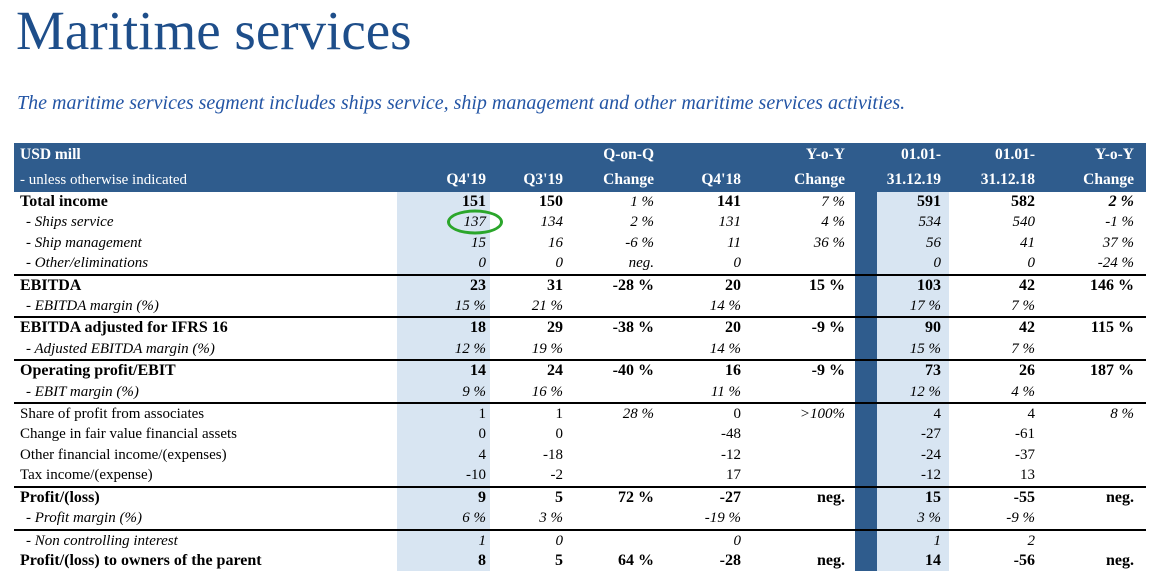 The height and width of the screenshot is (584, 1166). What do you see at coordinates (529, 393) in the screenshot?
I see `table-cell: 16 %` at bounding box center [529, 393].